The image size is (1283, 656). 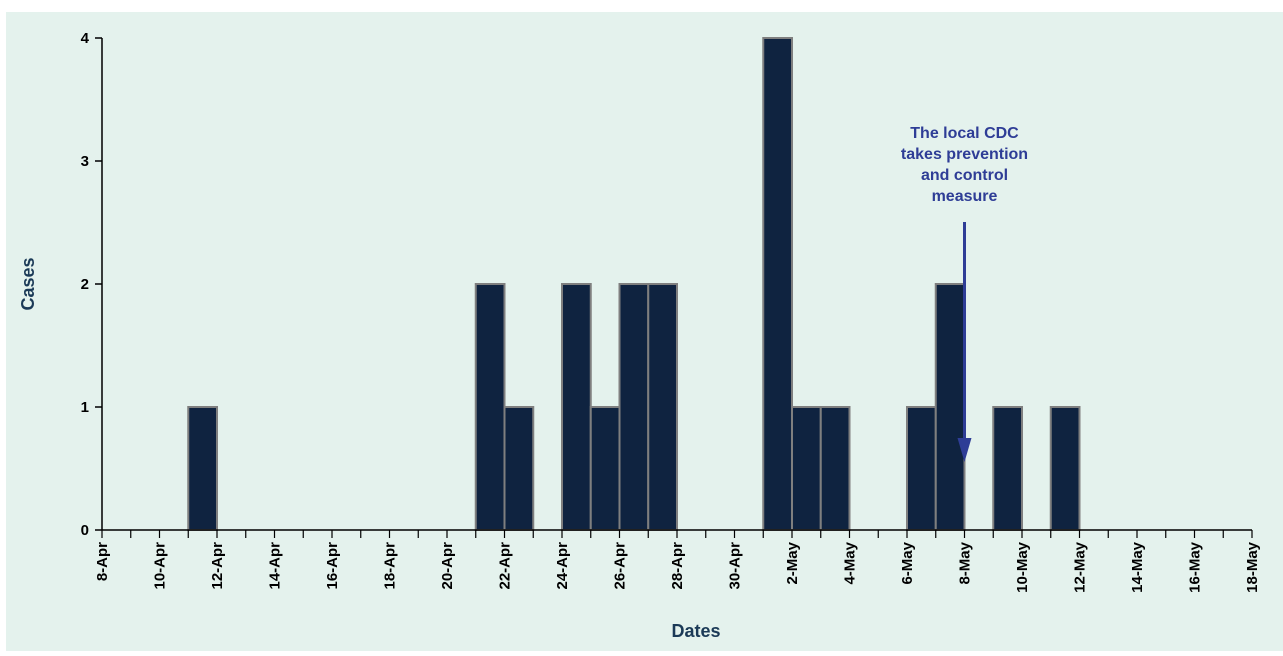 What do you see at coordinates (792, 562) in the screenshot?
I see `x-tick-label: 2-May` at bounding box center [792, 562].